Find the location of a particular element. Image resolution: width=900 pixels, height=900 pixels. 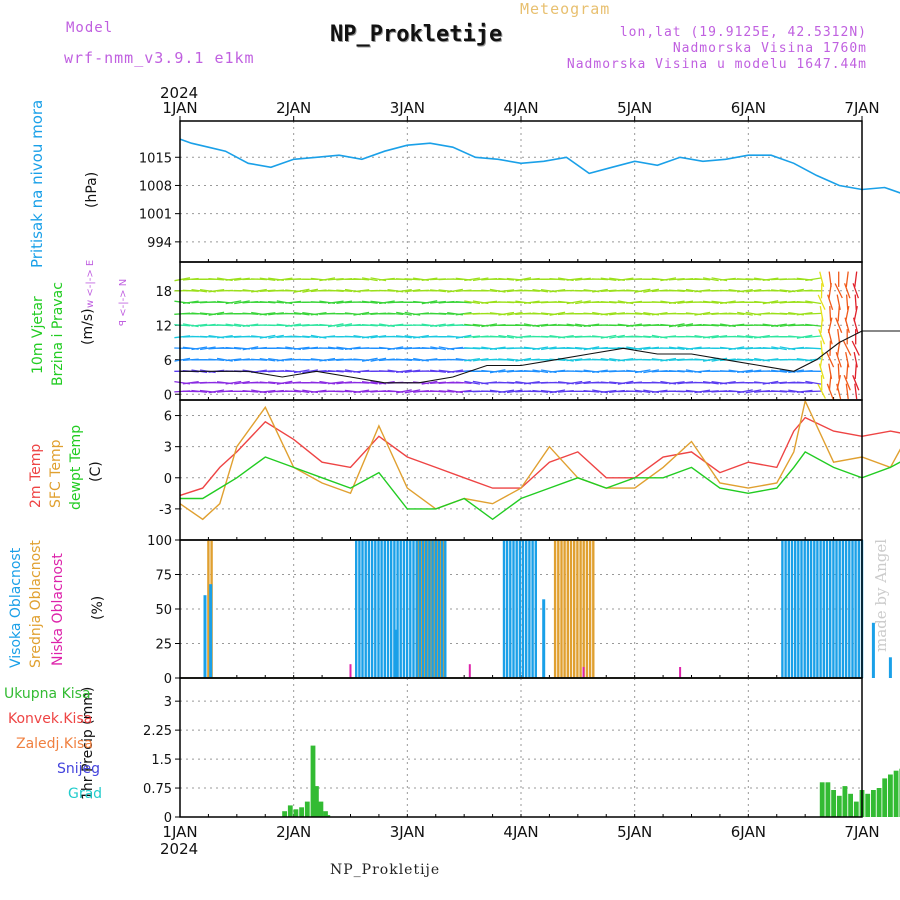

pressure-line is located at coordinates (539, 166).